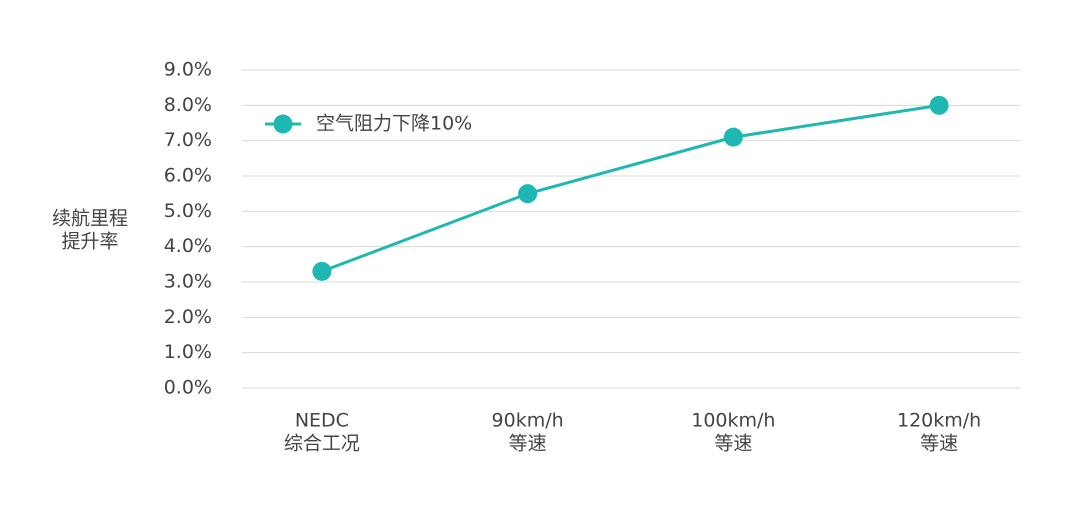 The height and width of the screenshot is (517, 1080). Describe the element at coordinates (188, 211) in the screenshot. I see `y-tick-label: 5.0%` at that location.